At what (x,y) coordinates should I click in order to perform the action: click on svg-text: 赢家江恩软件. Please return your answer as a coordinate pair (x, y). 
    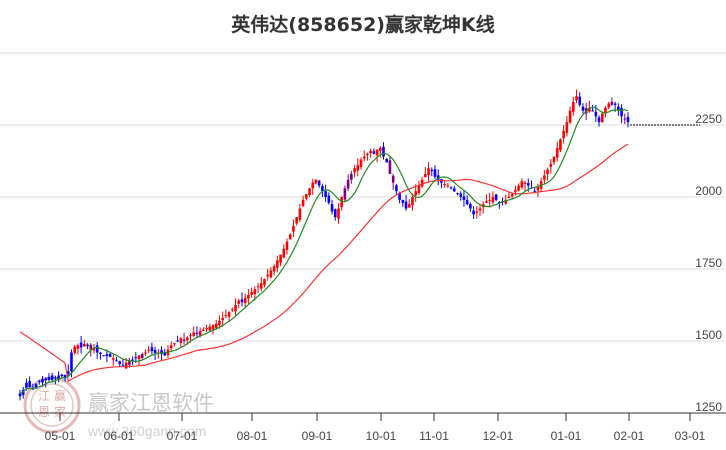
    Looking at the image, I should click on (151, 403).